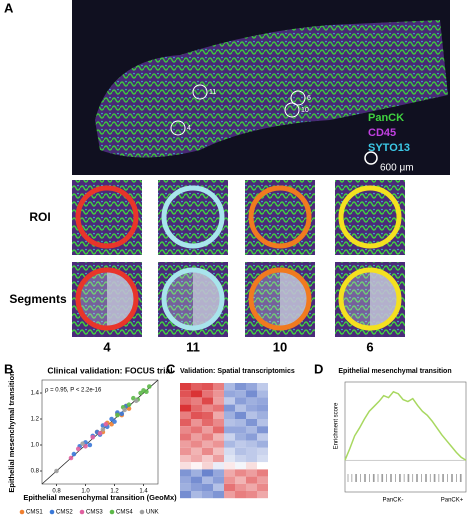 This screenshot has height=521, width=474. Describe the element at coordinates (237, 371) in the screenshot. I see `chart-title: Validation: Spatial transcriptomics` at that location.